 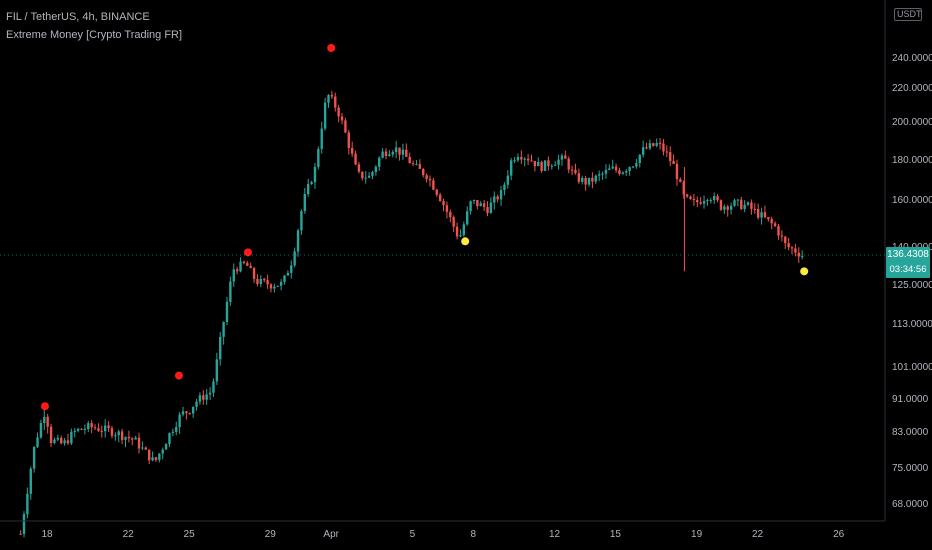 What do you see at coordinates (697, 534) in the screenshot?
I see `time-axis-label: 19` at bounding box center [697, 534].